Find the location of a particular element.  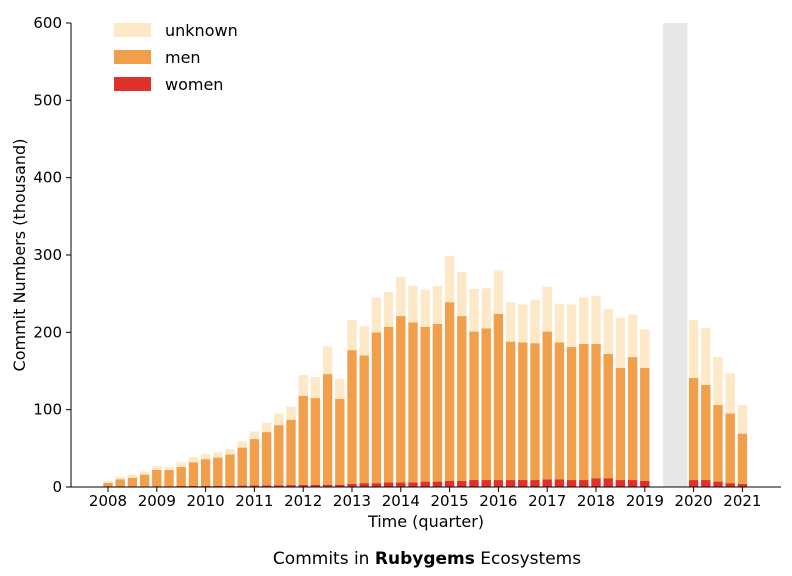

chart-caption: Commits in Rubygems Ecosystems is located at coordinates (427, 559).